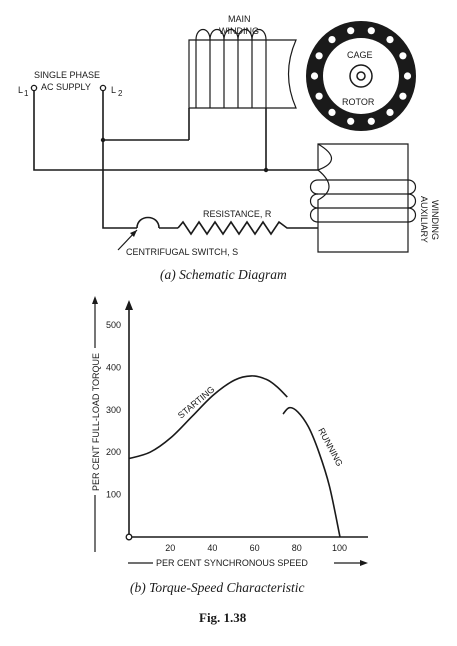 The width and height of the screenshot is (457, 646). Describe the element at coordinates (363, 201) in the screenshot. I see `aux-winding-coils` at that location.